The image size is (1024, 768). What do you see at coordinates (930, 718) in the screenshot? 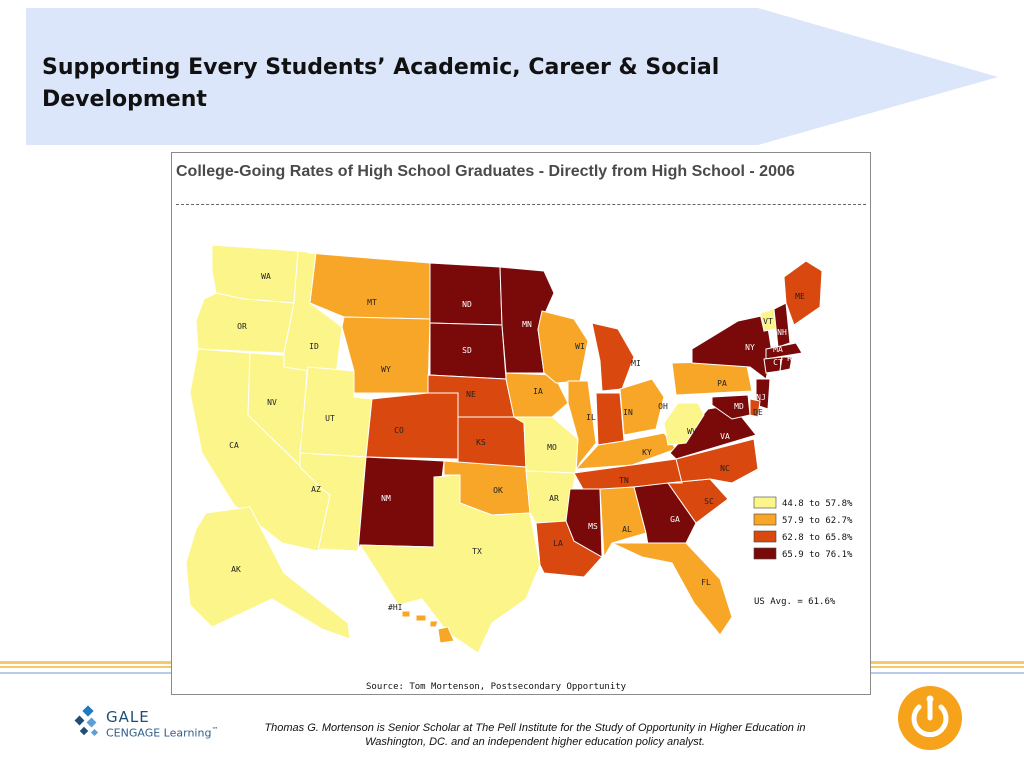
I see `power-icon` at bounding box center [930, 718].